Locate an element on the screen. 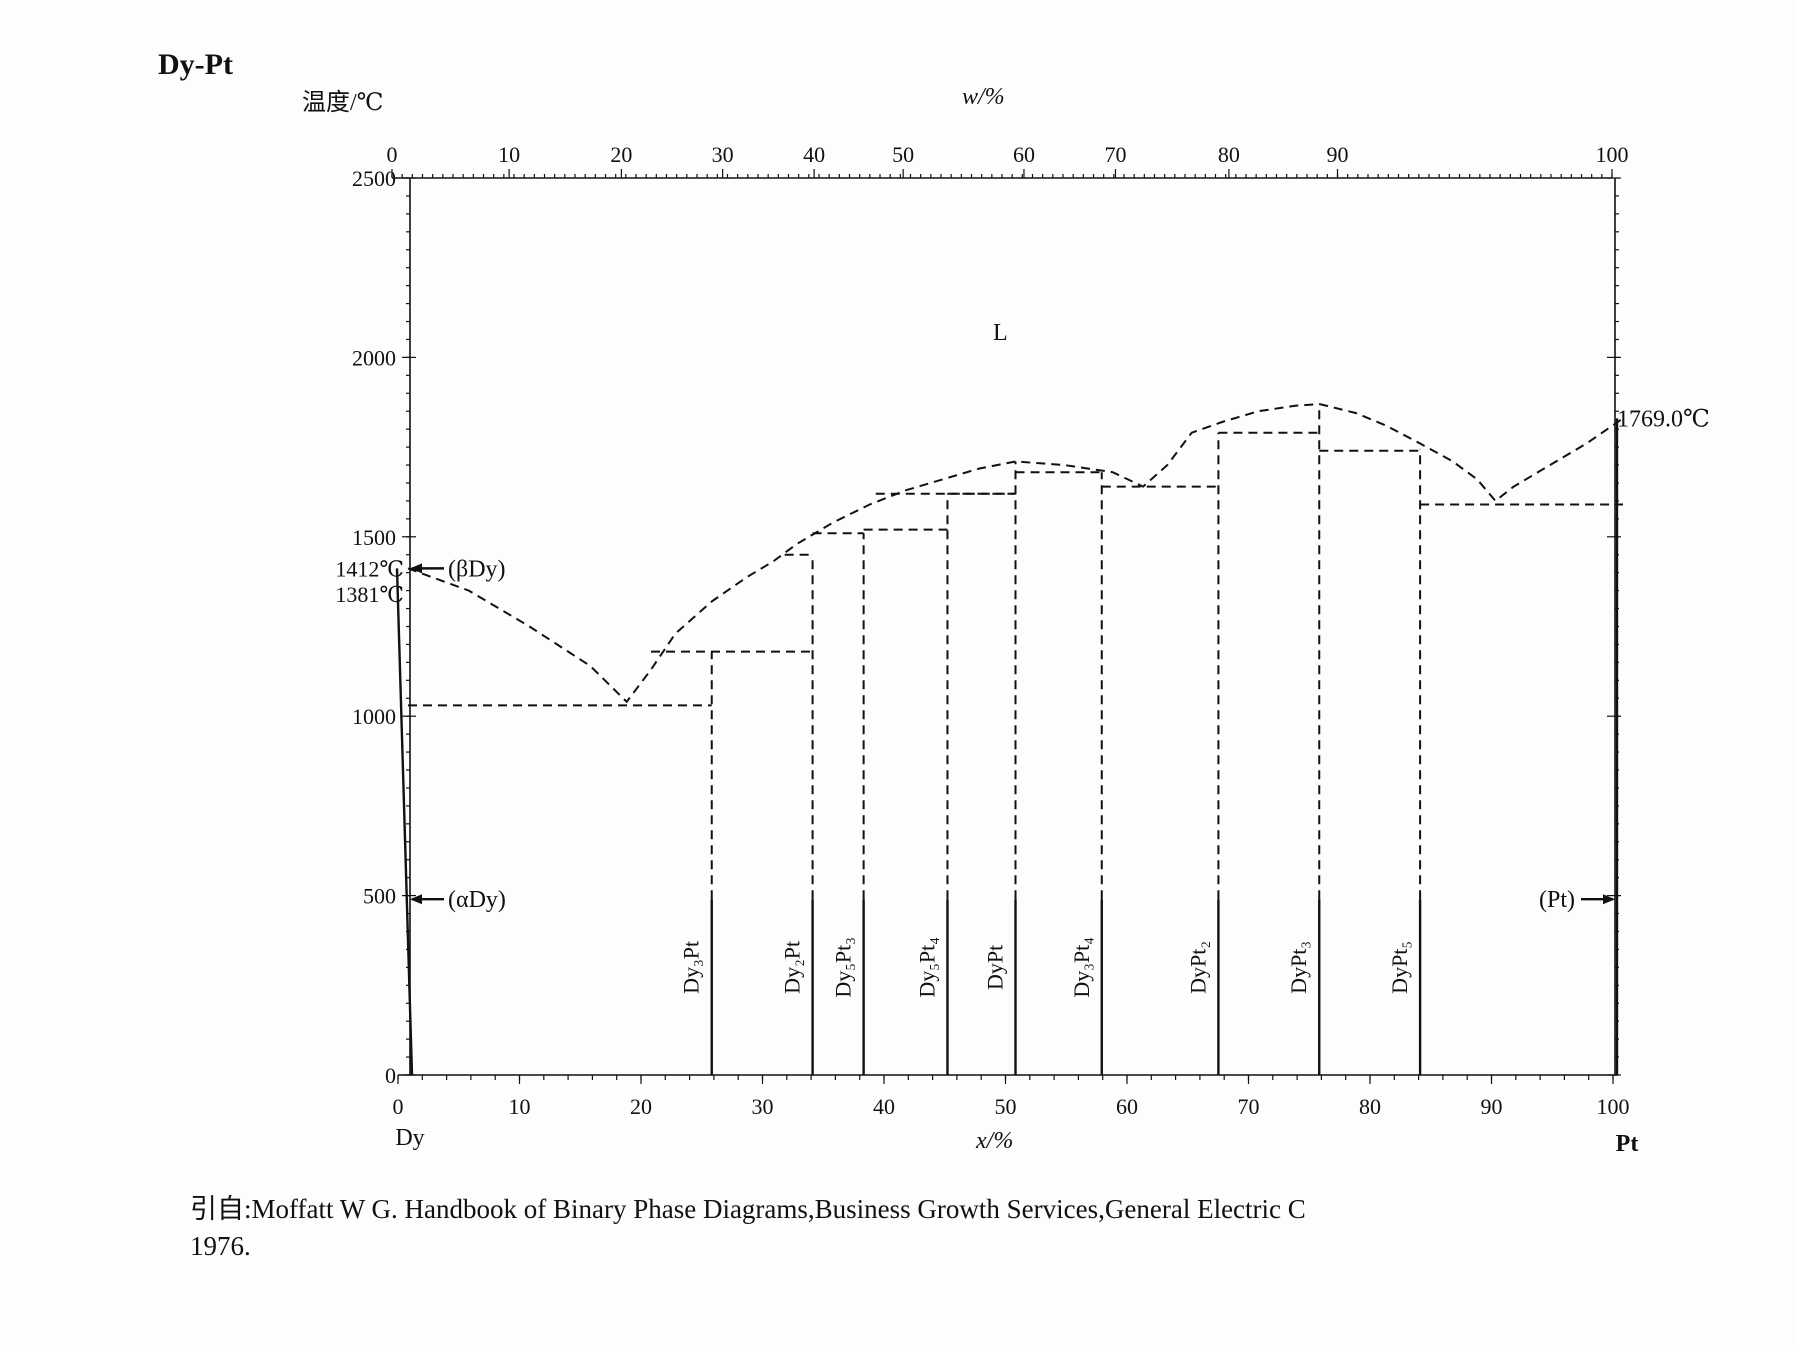 The image size is (1795, 1346). phase-label-liquid: L is located at coordinates (1000, 333).